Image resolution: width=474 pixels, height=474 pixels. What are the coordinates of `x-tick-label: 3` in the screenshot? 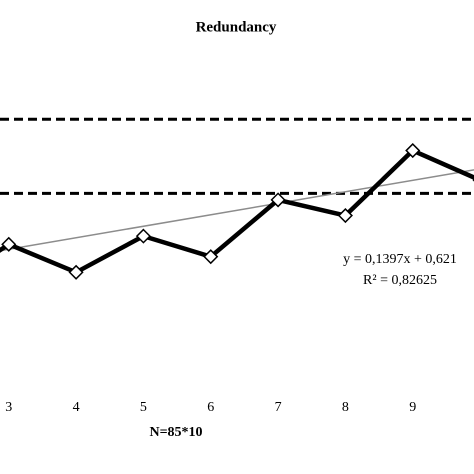 It's located at (8, 407).